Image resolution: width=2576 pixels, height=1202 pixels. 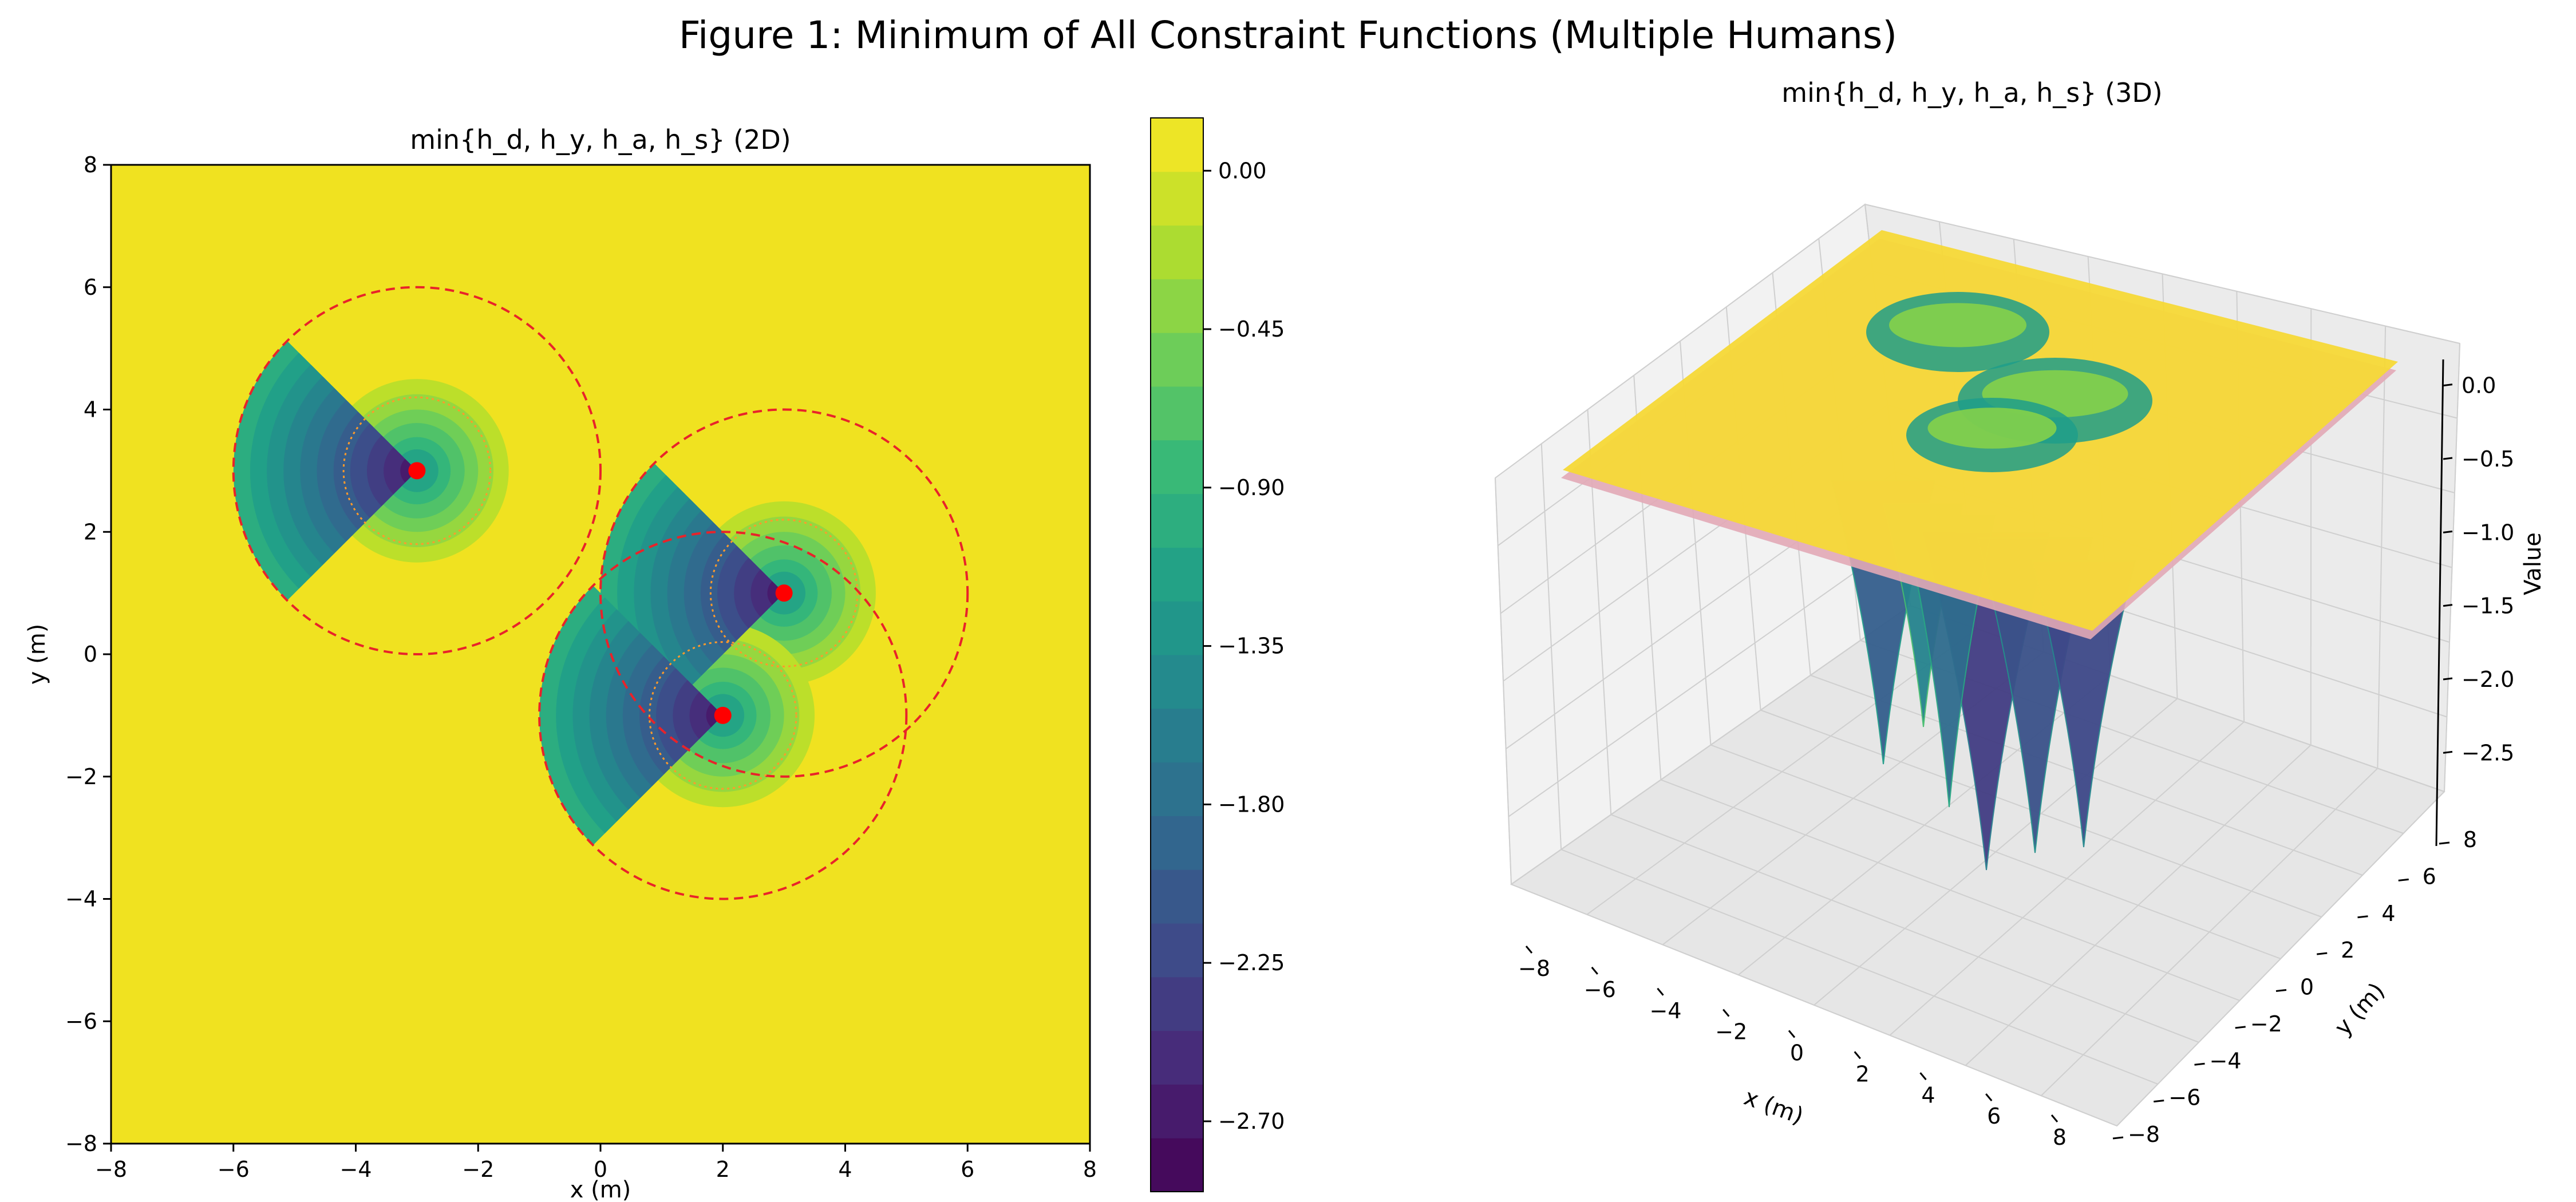 What do you see at coordinates (355, 1170) in the screenshot?
I see `x-tick-label-2d: −4` at bounding box center [355, 1170].